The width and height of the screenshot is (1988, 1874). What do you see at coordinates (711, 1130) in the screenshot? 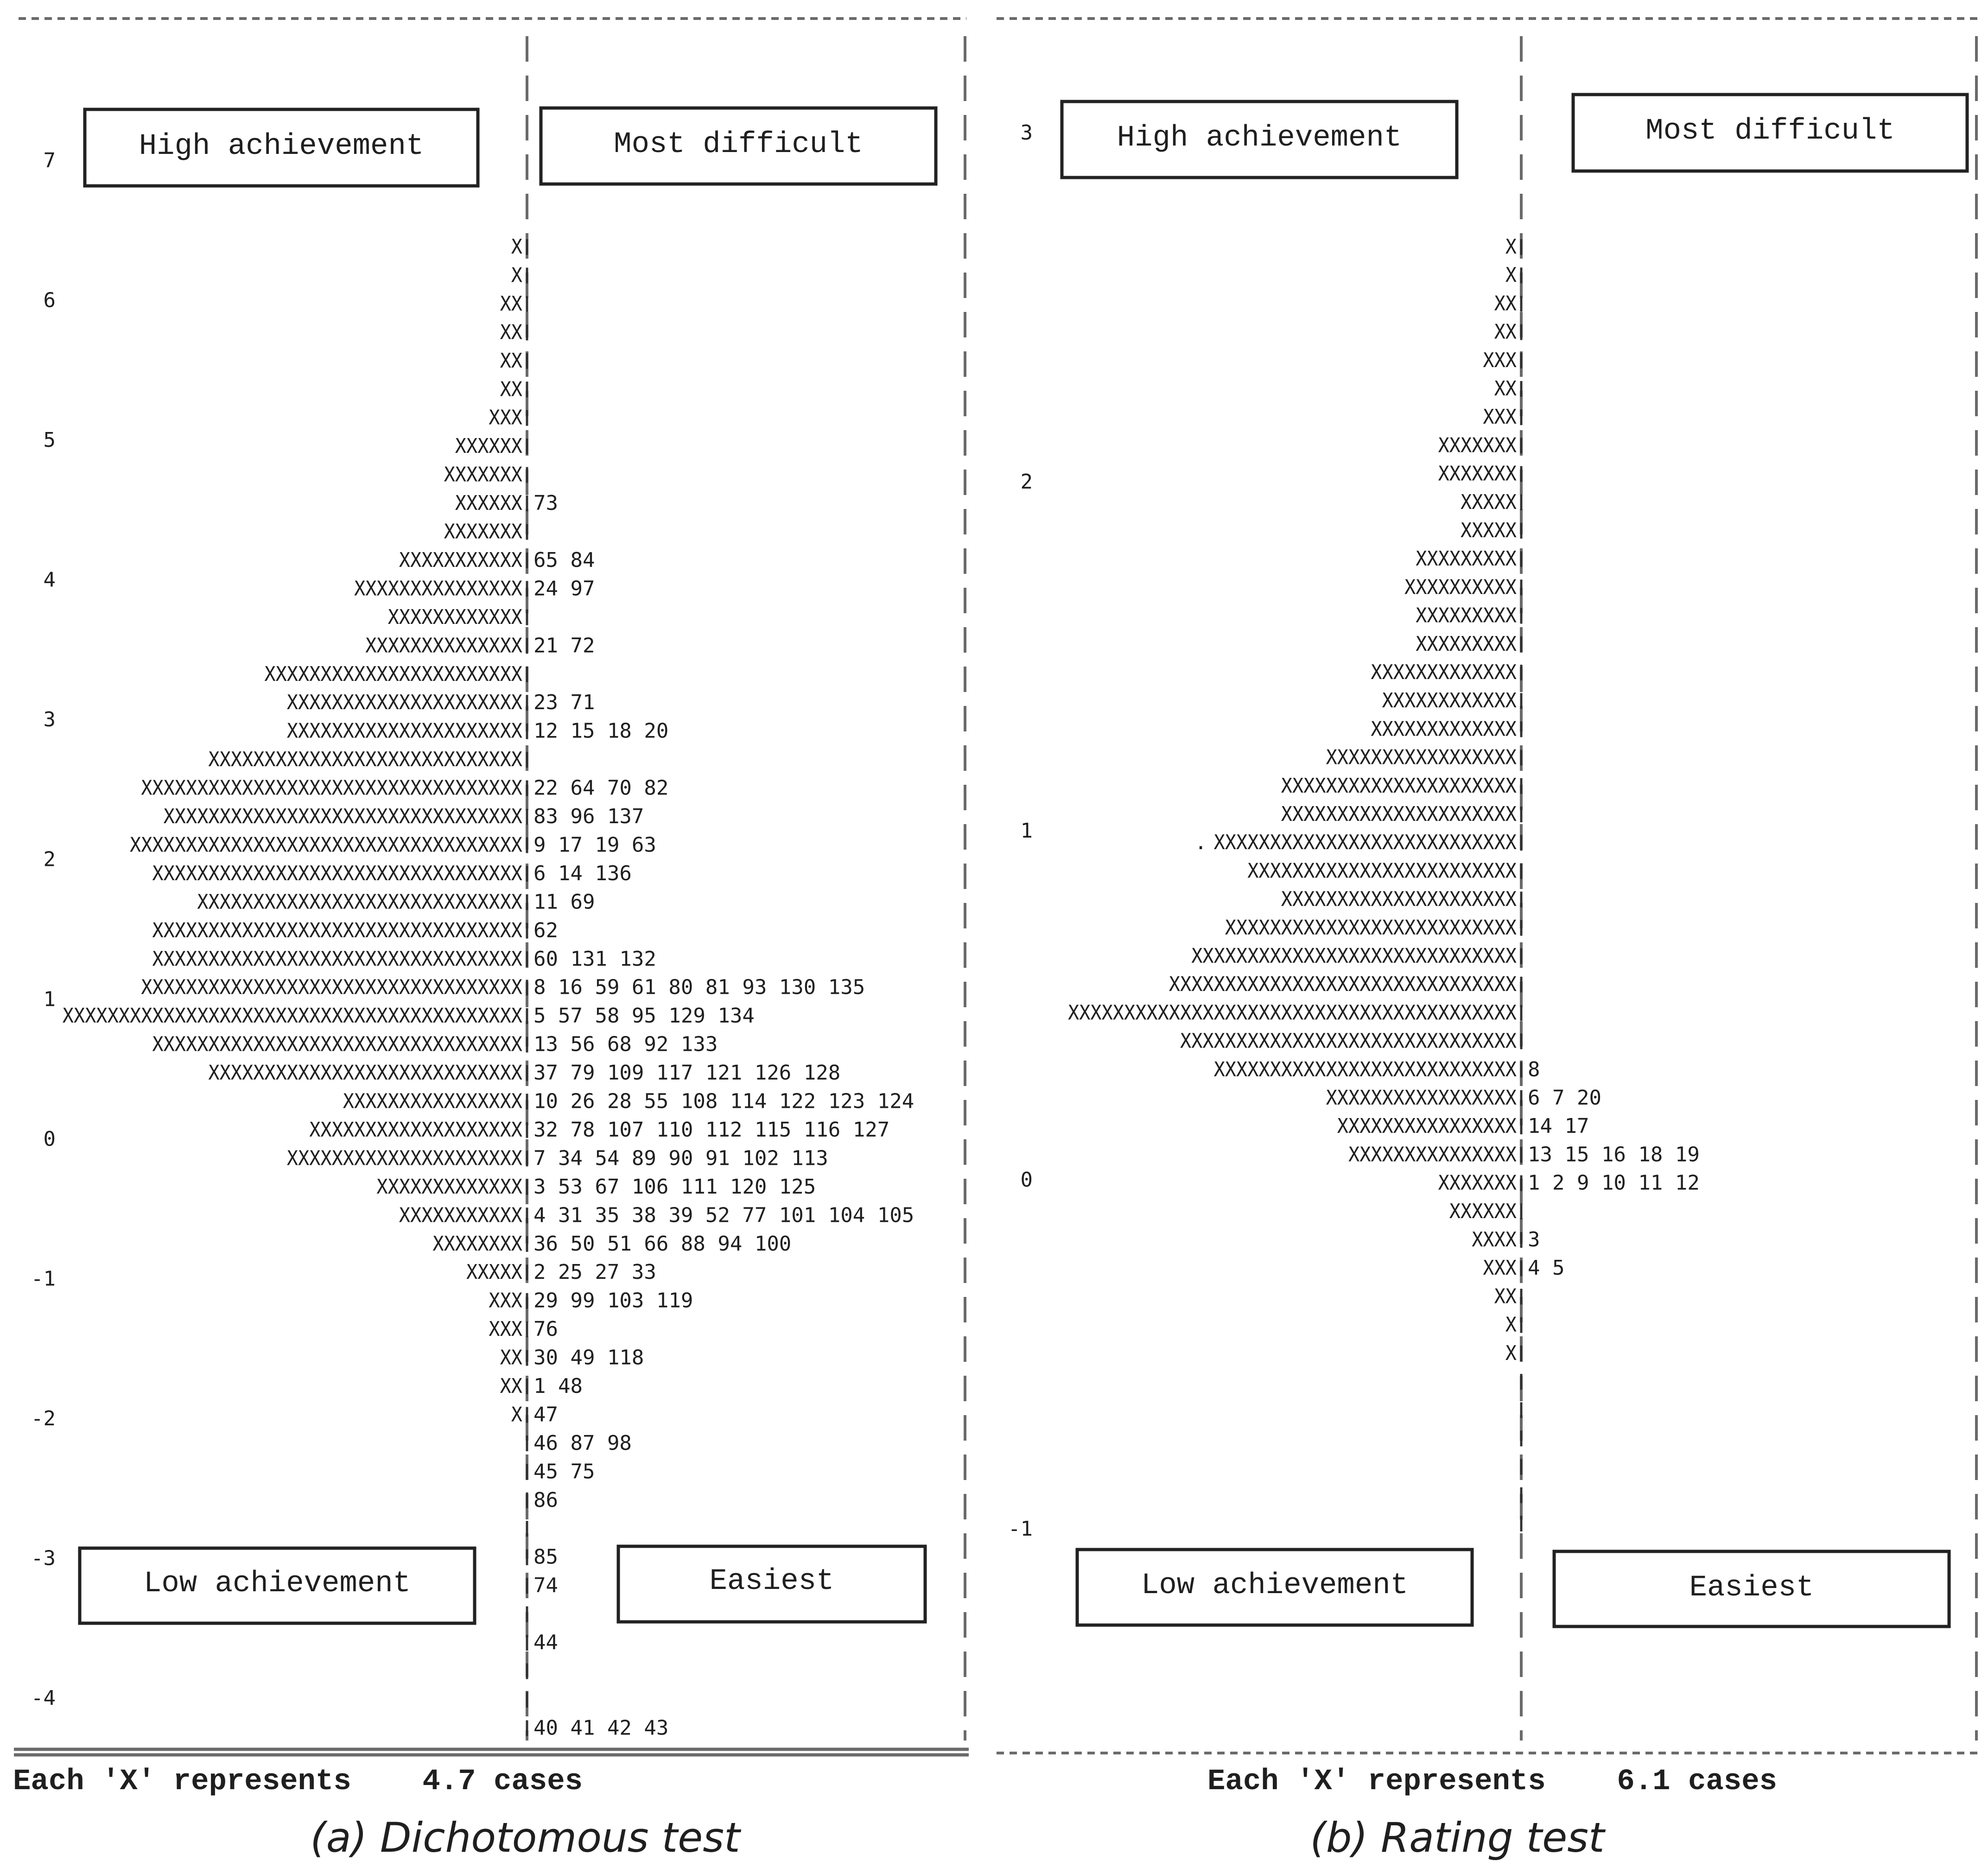
I see `panel-a-item-numbers: 32 78 107 110 112 115 116 127` at bounding box center [711, 1130].